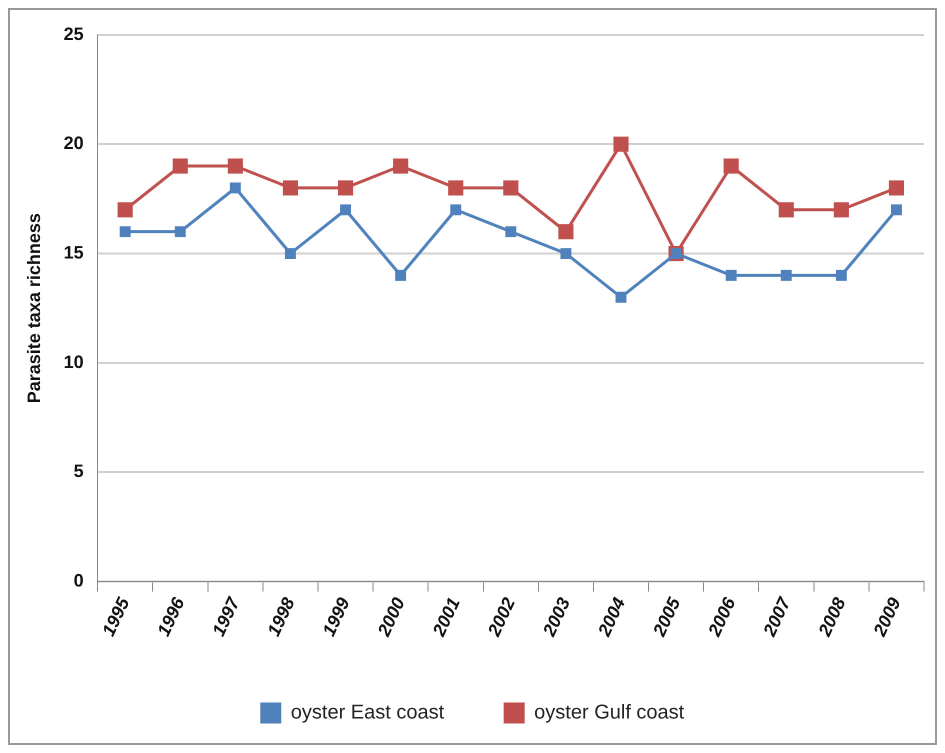 This screenshot has width=945, height=753. What do you see at coordinates (336, 617) in the screenshot?
I see `x-tick-label: 1999` at bounding box center [336, 617].